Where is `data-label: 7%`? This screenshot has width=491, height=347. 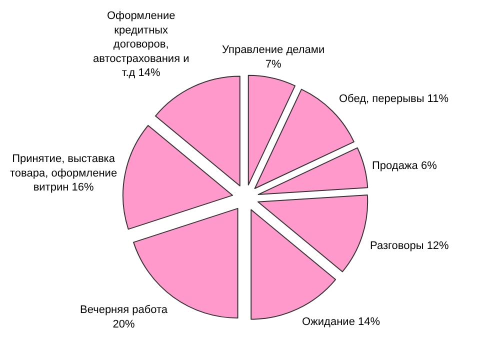
data-label: 7% is located at coordinates (273, 64).